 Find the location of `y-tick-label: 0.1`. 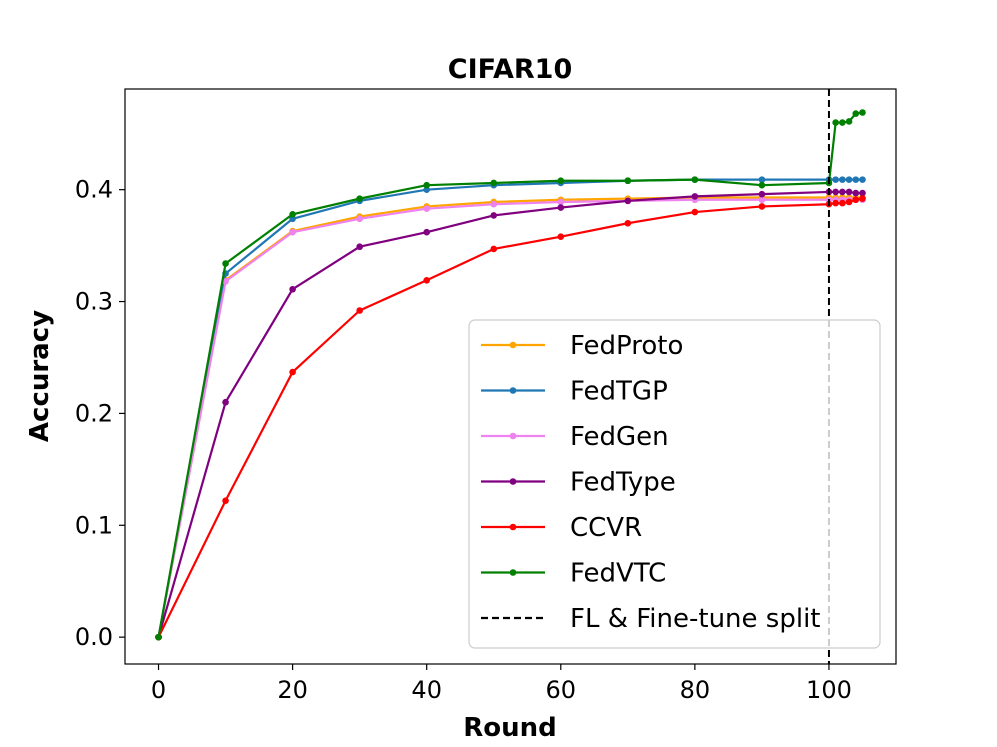

y-tick-label: 0.1 is located at coordinates (94, 525).